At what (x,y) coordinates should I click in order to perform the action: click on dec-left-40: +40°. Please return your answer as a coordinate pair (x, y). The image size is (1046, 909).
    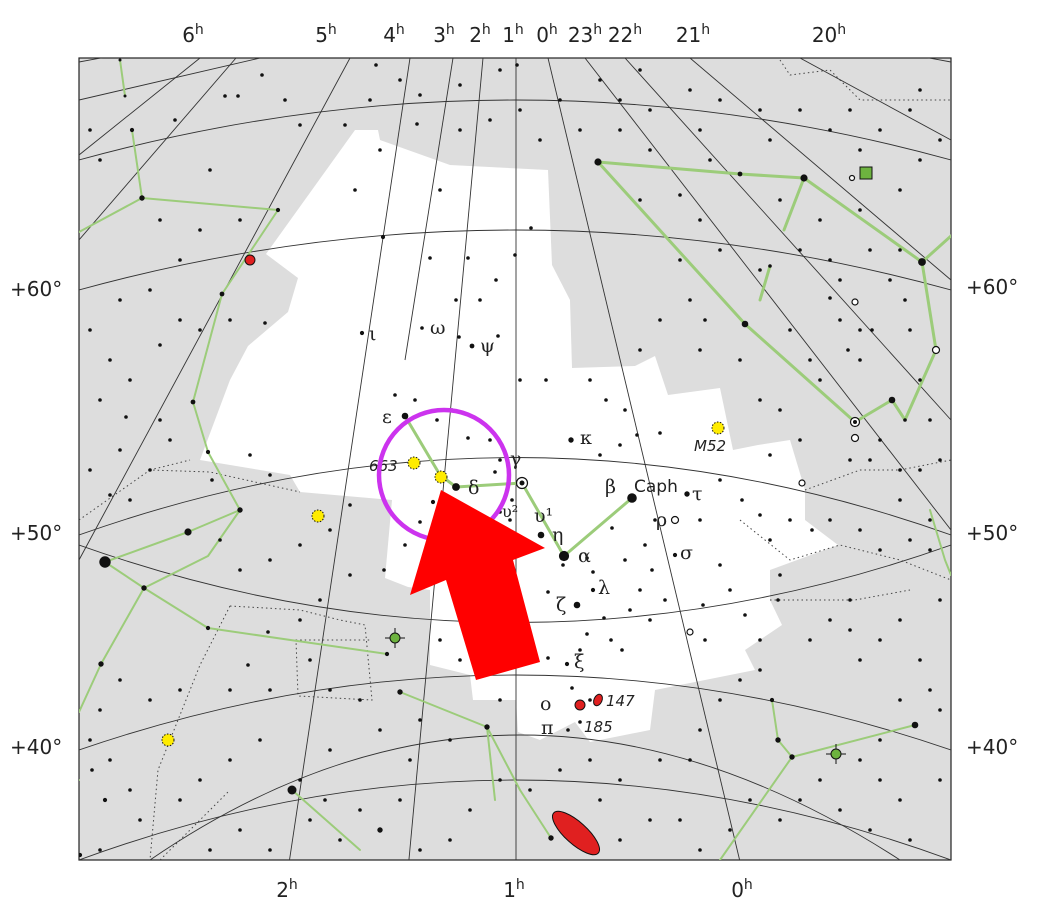
    Looking at the image, I should click on (36, 747).